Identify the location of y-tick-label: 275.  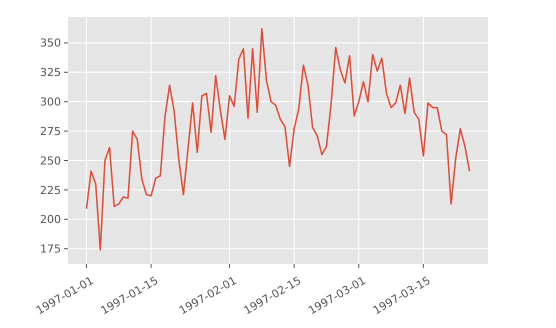
(50, 131).